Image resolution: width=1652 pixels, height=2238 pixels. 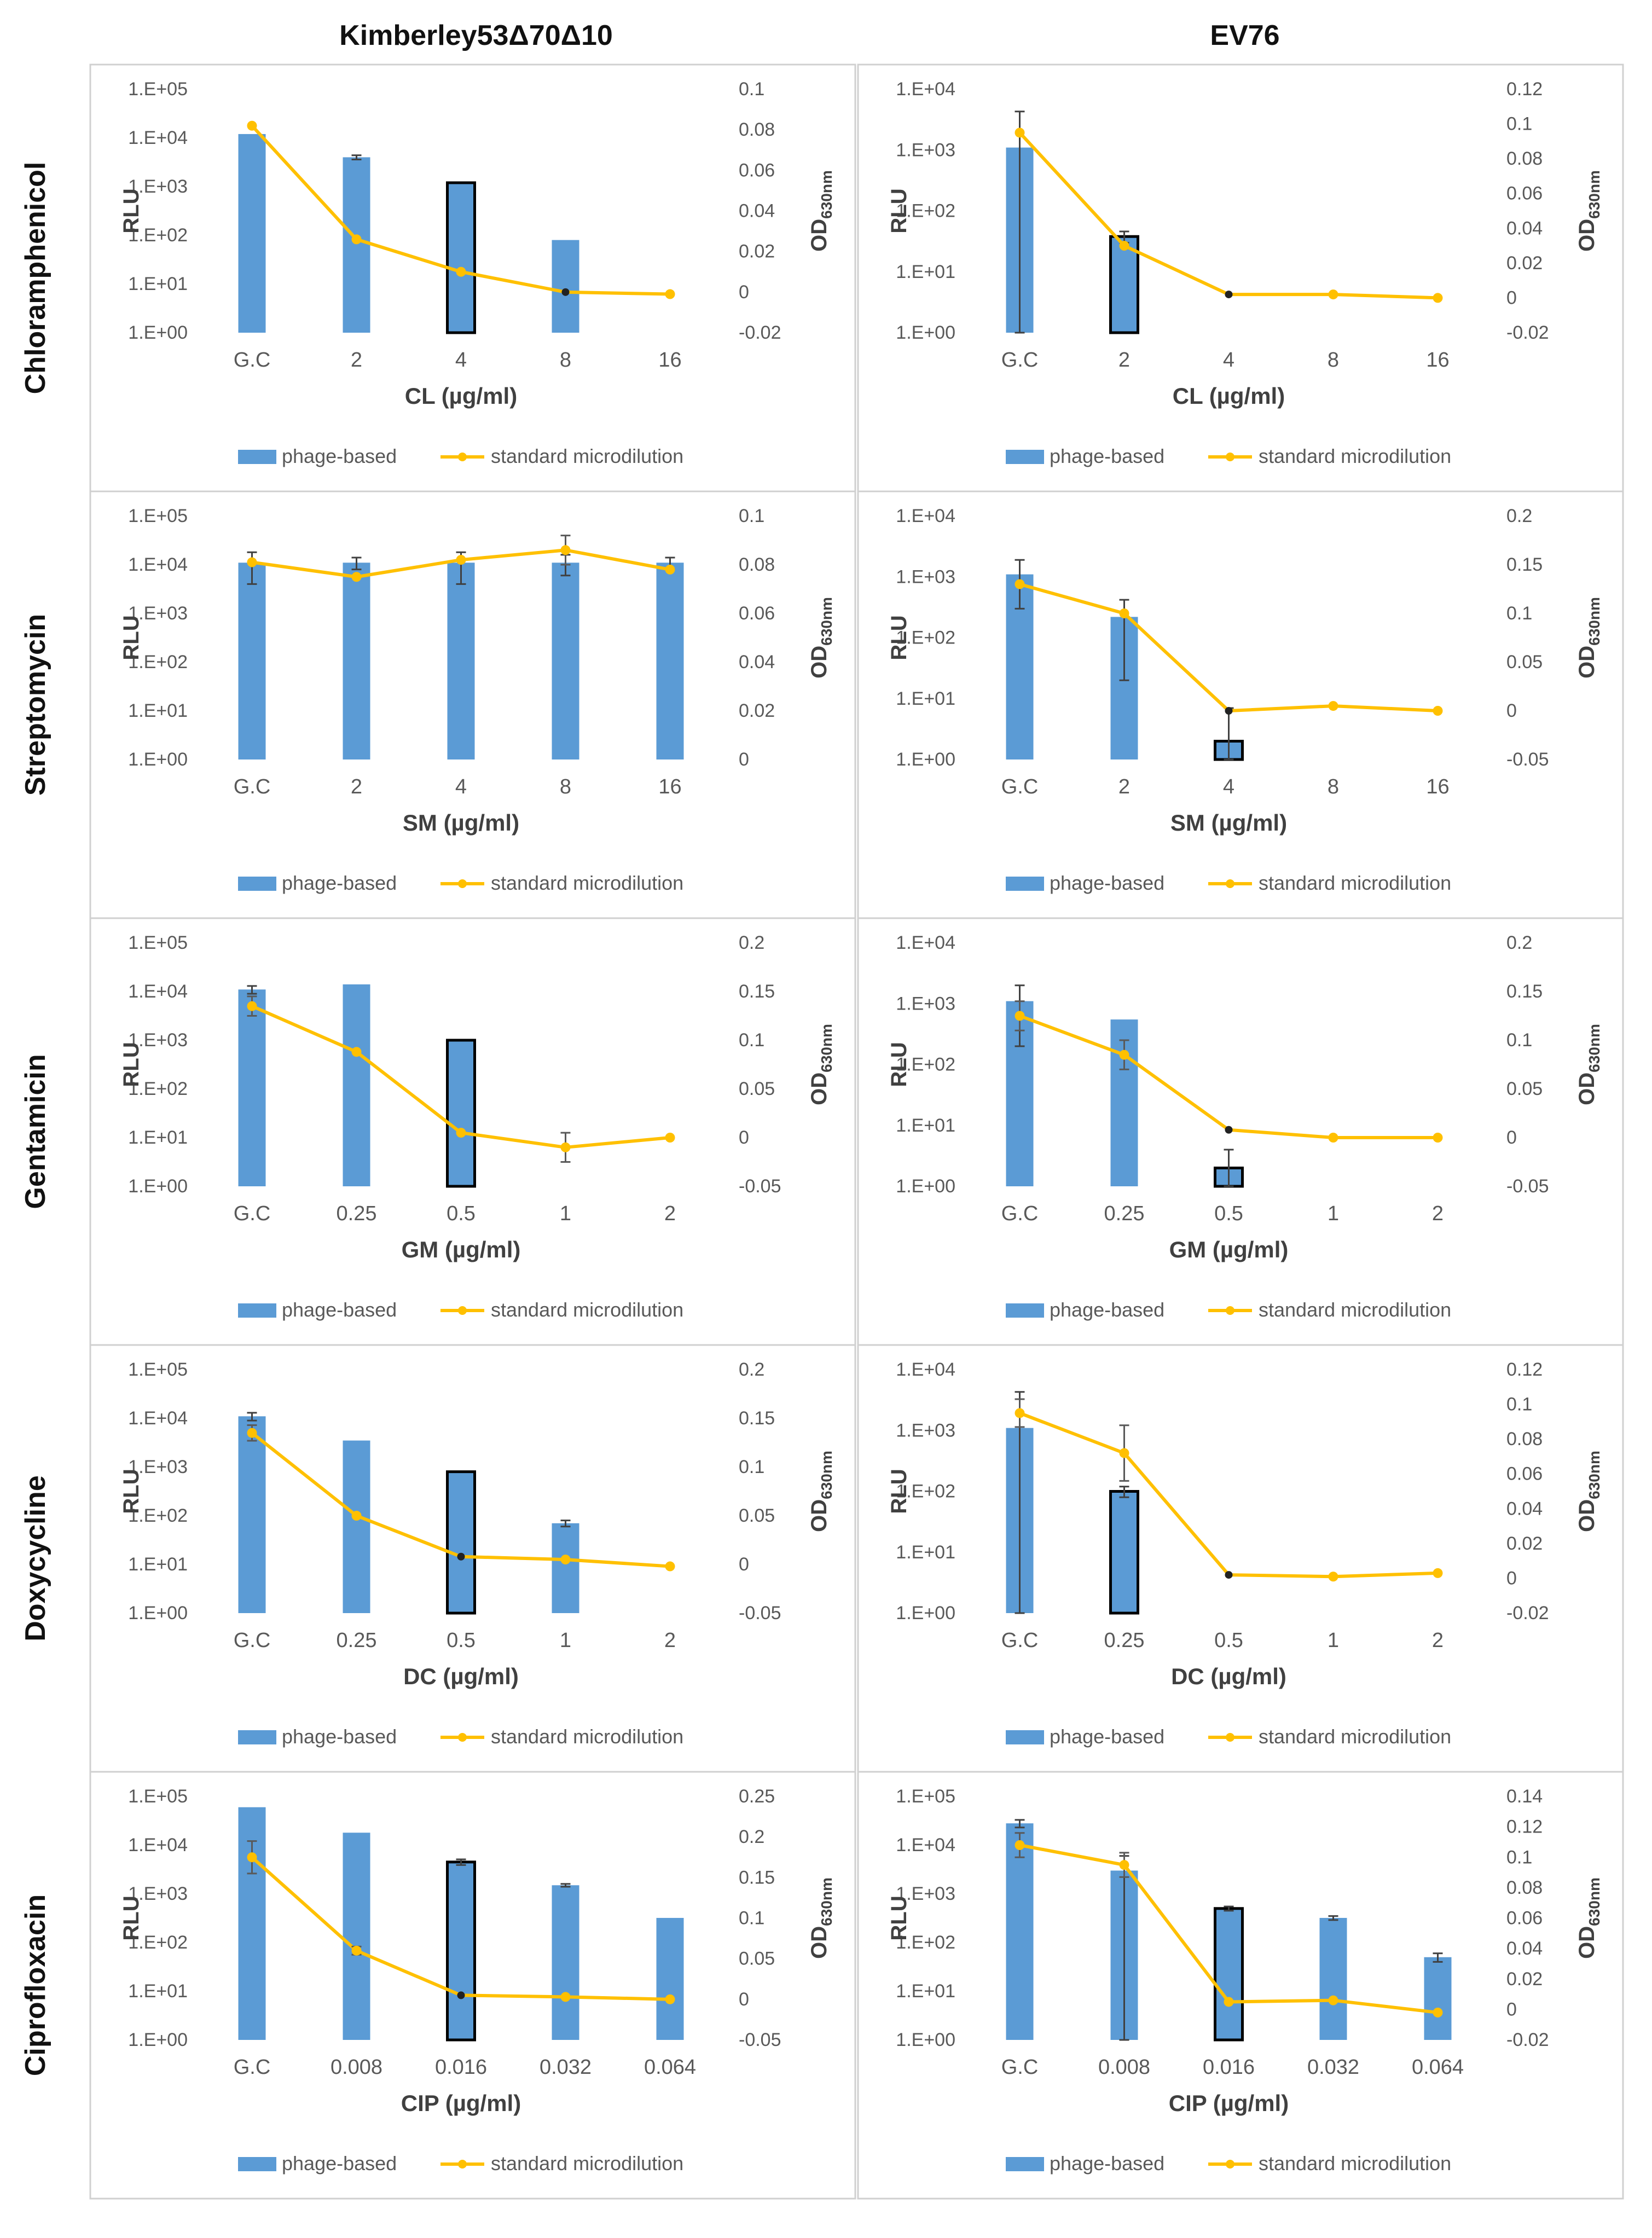 I want to click on left-tick-label: 1.E+05, so click(x=158, y=1796).